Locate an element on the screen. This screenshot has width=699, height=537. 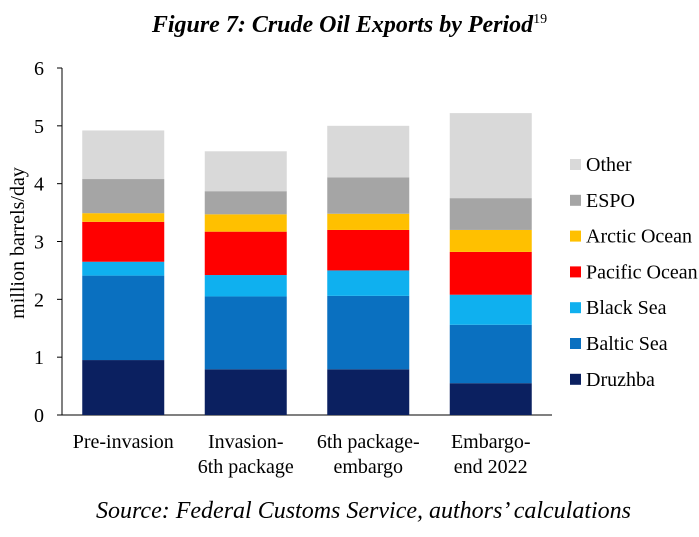
legend-swatch-other is located at coordinates (575, 164).